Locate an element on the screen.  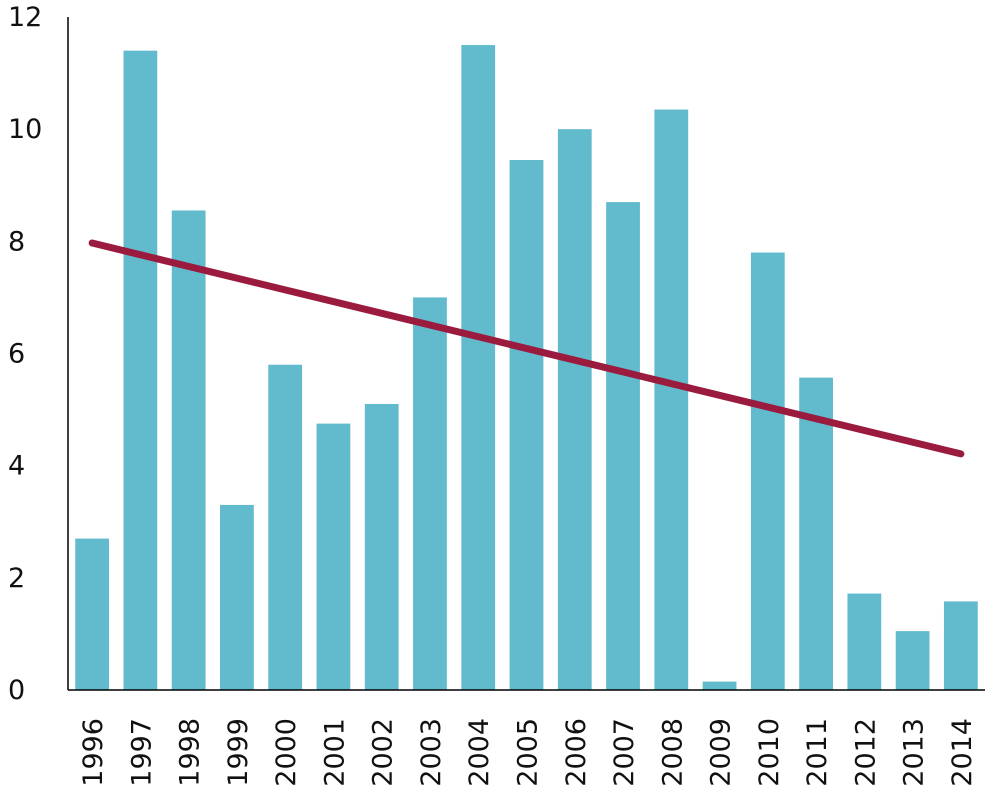
y-tick-label: 12 is located at coordinates (25, 17).